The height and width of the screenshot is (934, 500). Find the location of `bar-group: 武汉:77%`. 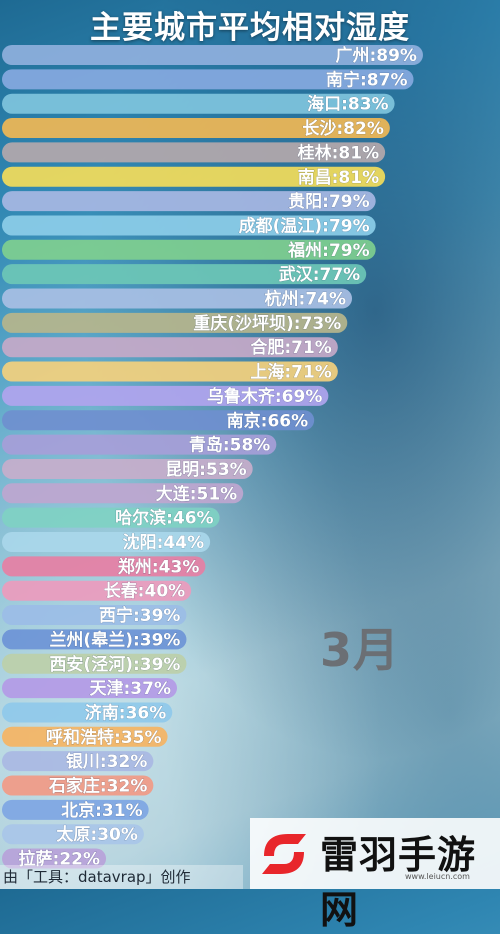

bar-group: 武汉:77% is located at coordinates (184, 274).